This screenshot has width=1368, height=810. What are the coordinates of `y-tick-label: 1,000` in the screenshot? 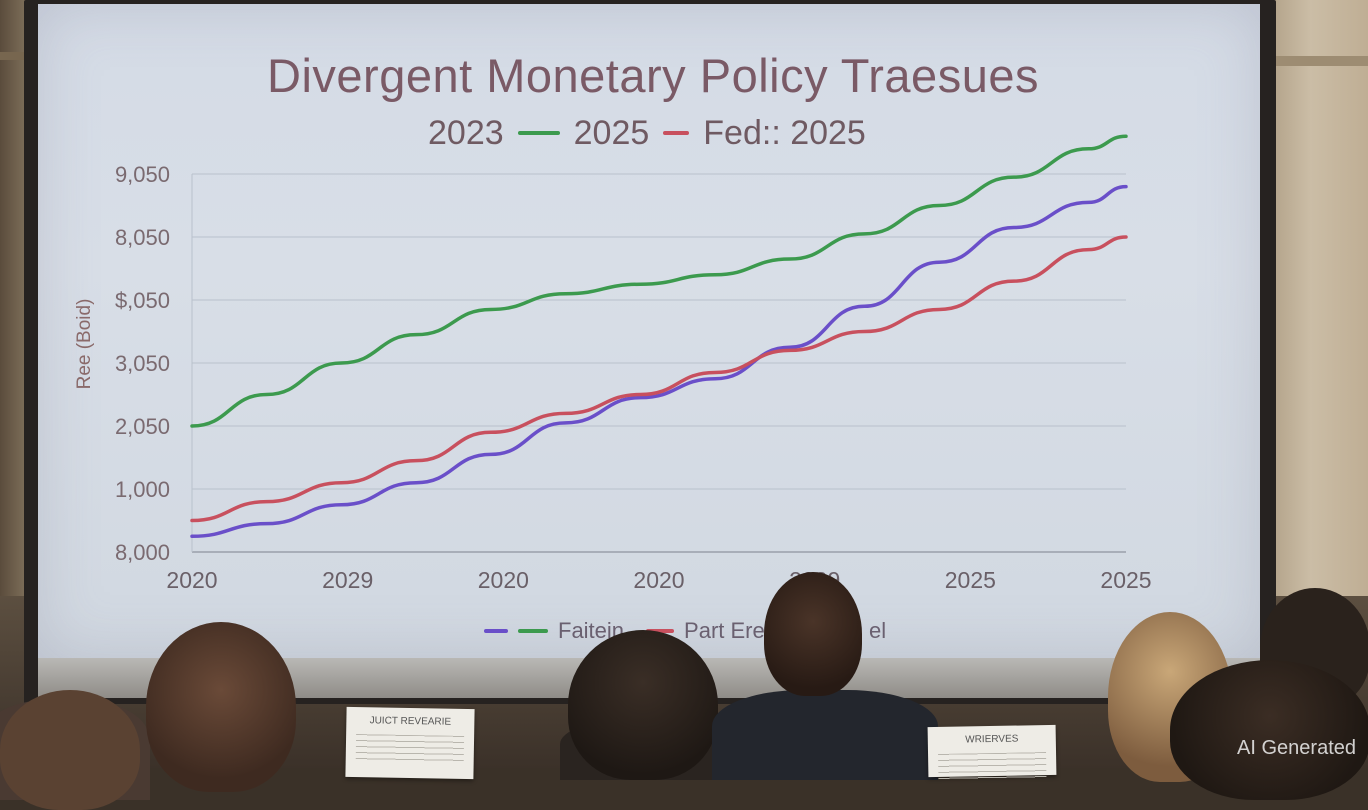 It's located at (142, 489).